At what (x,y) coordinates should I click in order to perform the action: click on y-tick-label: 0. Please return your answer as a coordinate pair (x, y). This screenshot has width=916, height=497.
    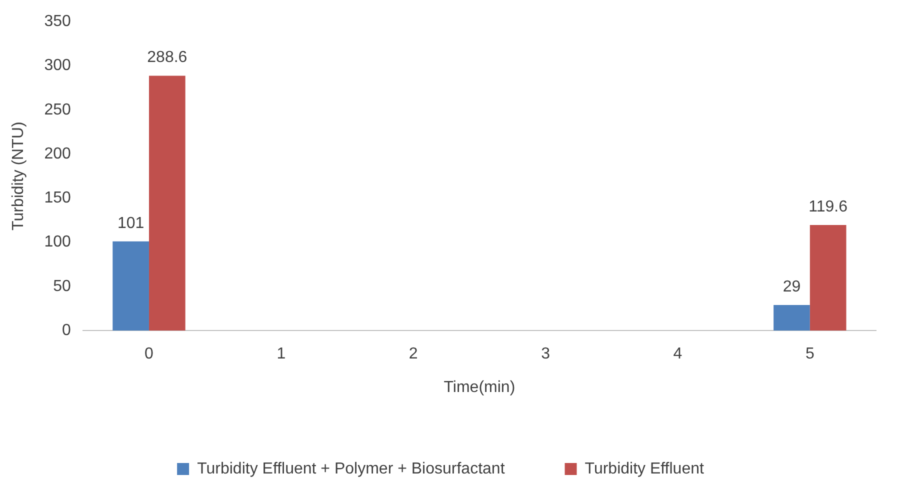
    Looking at the image, I should click on (66, 331).